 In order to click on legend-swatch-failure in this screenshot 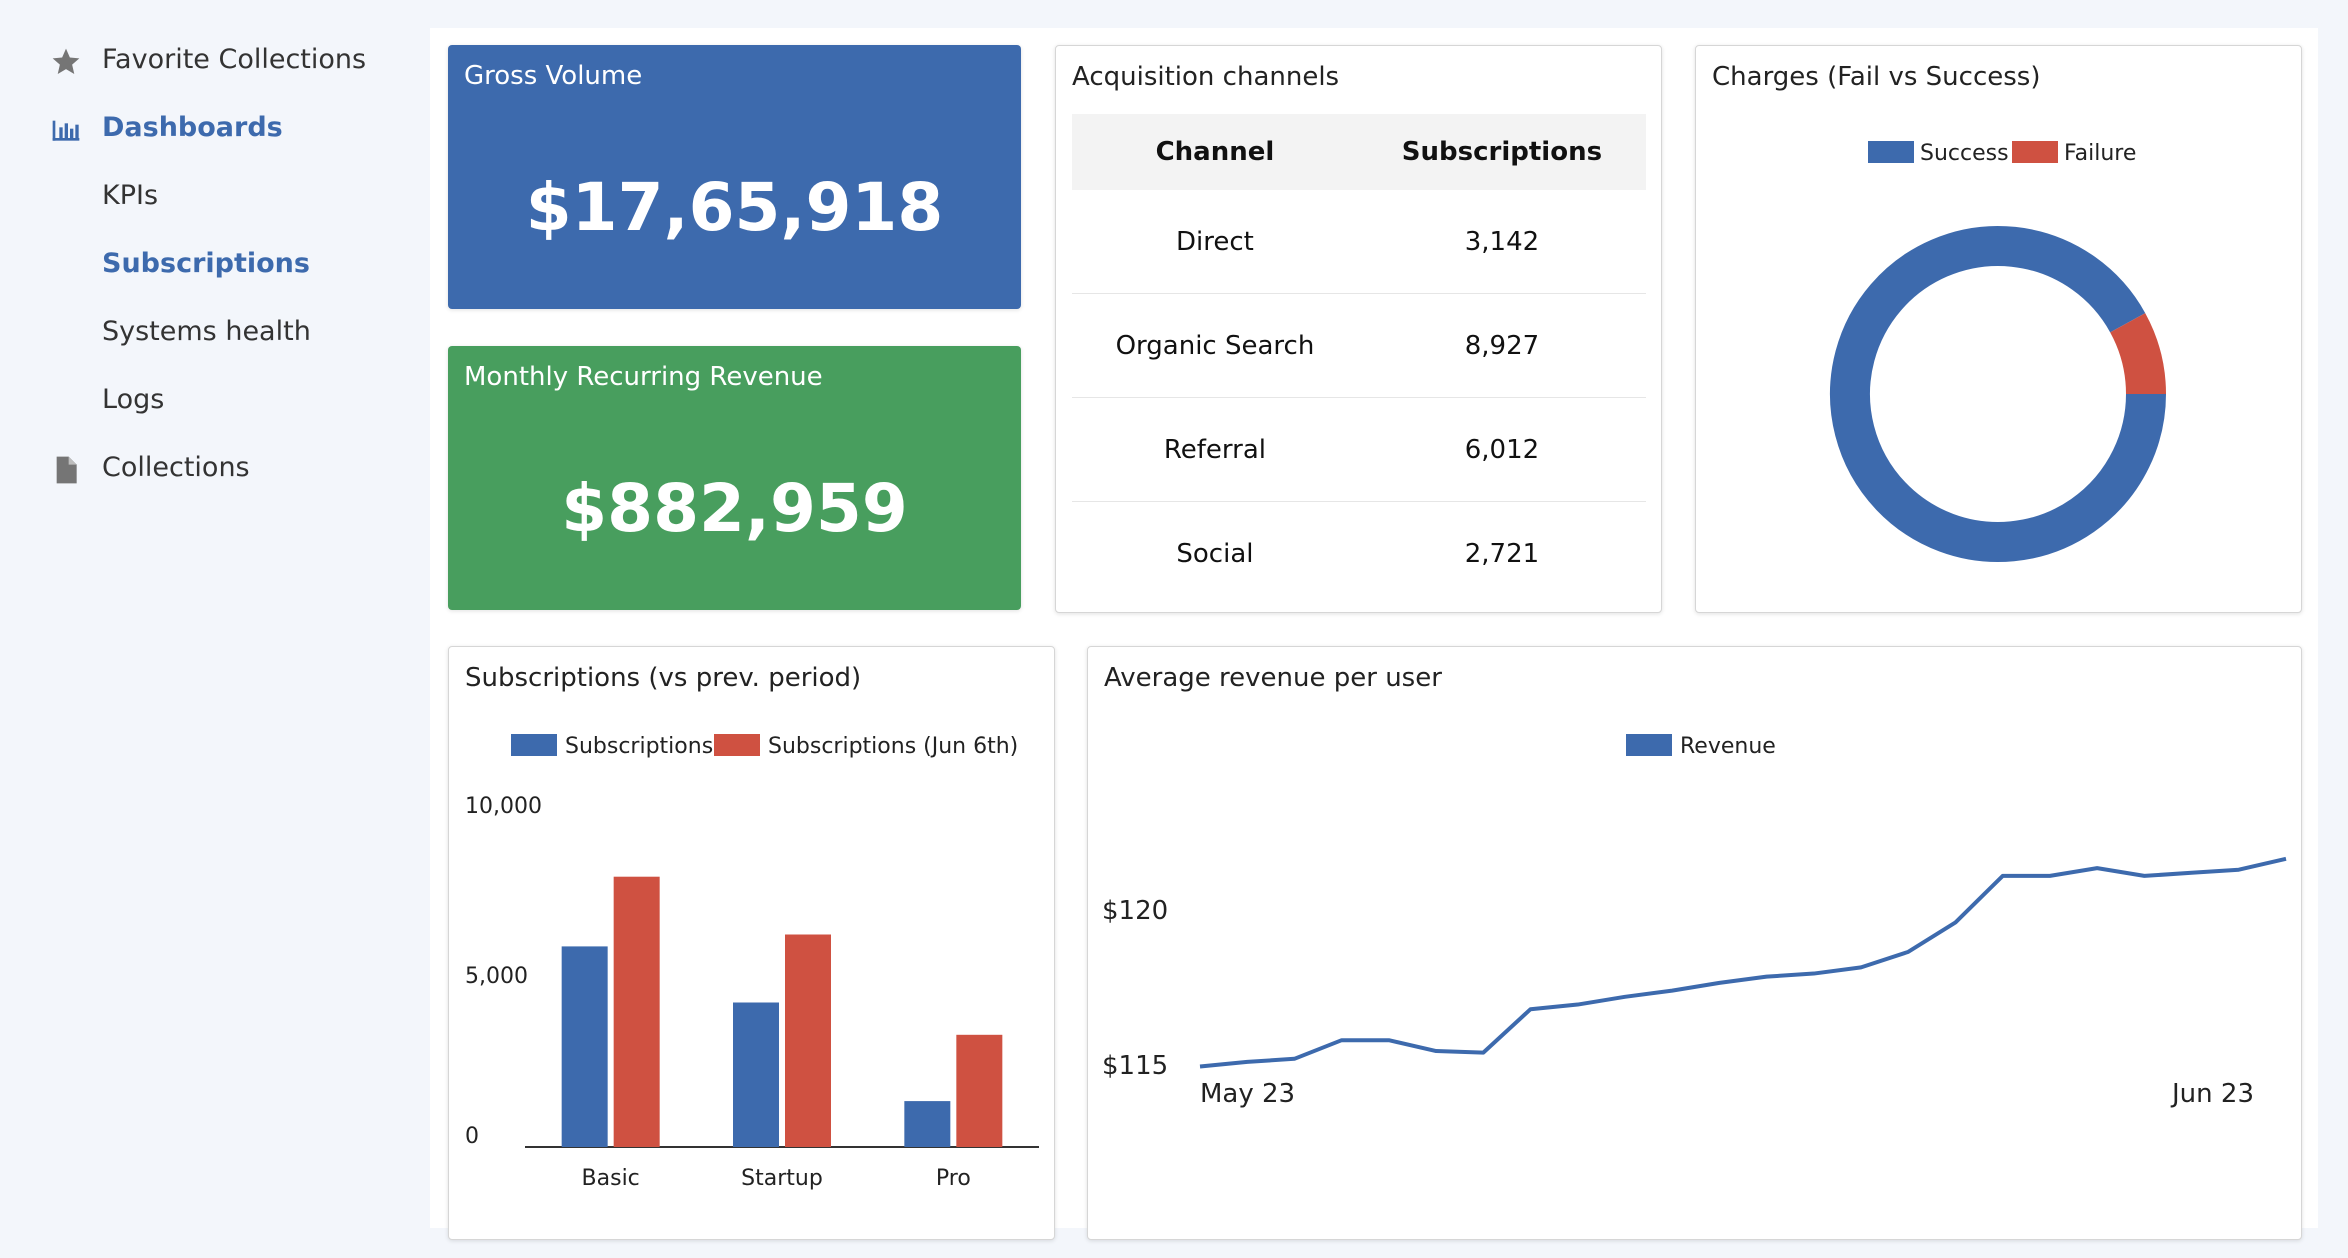, I will do `click(2035, 152)`.